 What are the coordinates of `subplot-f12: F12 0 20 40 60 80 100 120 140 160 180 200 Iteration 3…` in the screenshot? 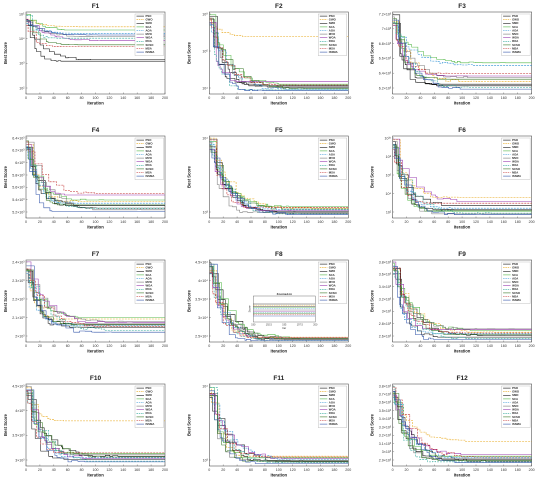 It's located at (452, 426).